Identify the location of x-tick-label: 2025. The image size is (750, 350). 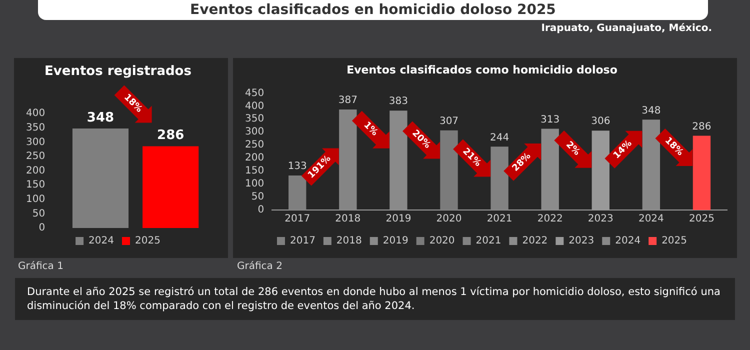
(701, 219).